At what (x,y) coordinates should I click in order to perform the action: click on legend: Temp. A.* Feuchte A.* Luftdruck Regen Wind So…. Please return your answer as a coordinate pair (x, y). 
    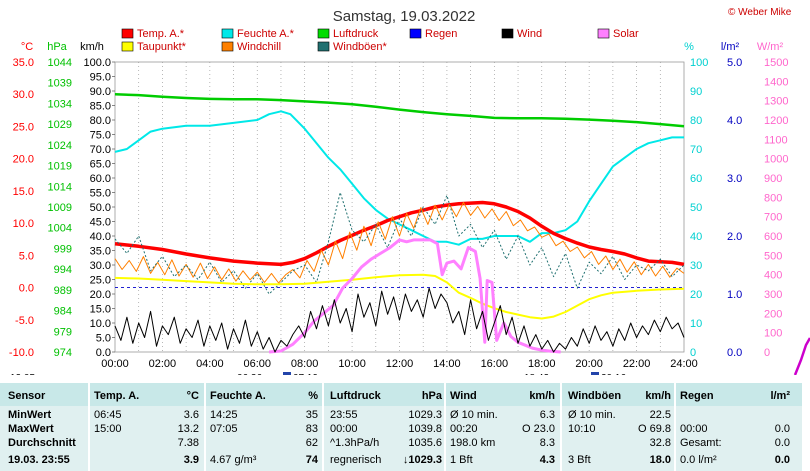
    Looking at the image, I should click on (380, 40).